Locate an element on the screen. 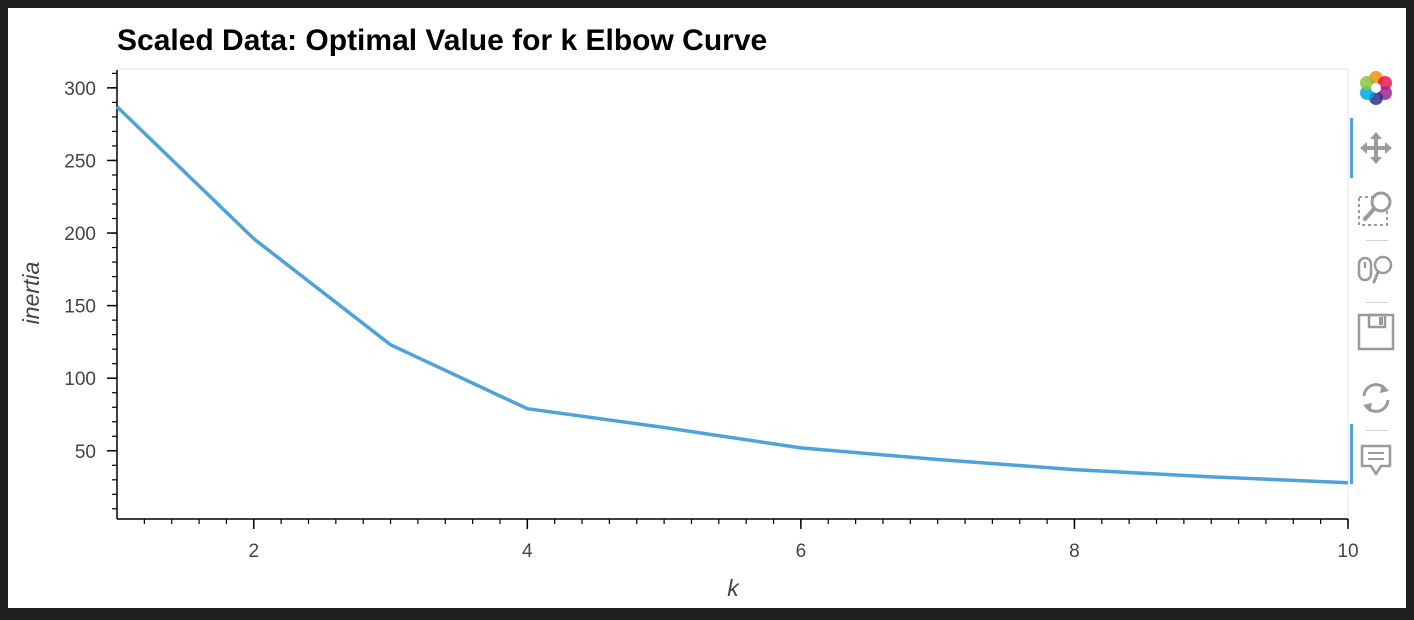  toolbar is located at coordinates (1378, 288).